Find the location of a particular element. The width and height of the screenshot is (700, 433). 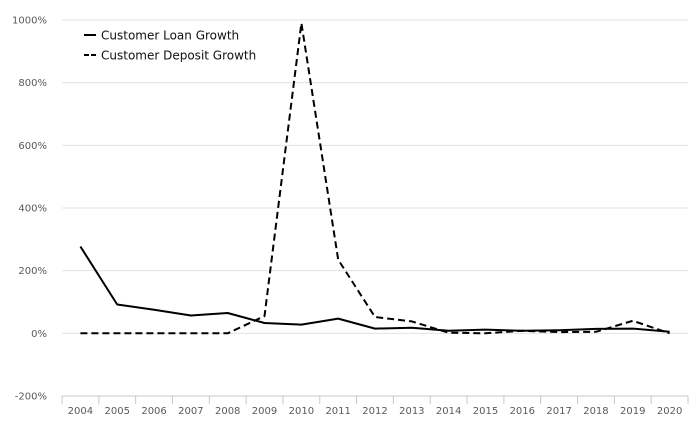

y-tick-label: 600% is located at coordinates (32, 146).